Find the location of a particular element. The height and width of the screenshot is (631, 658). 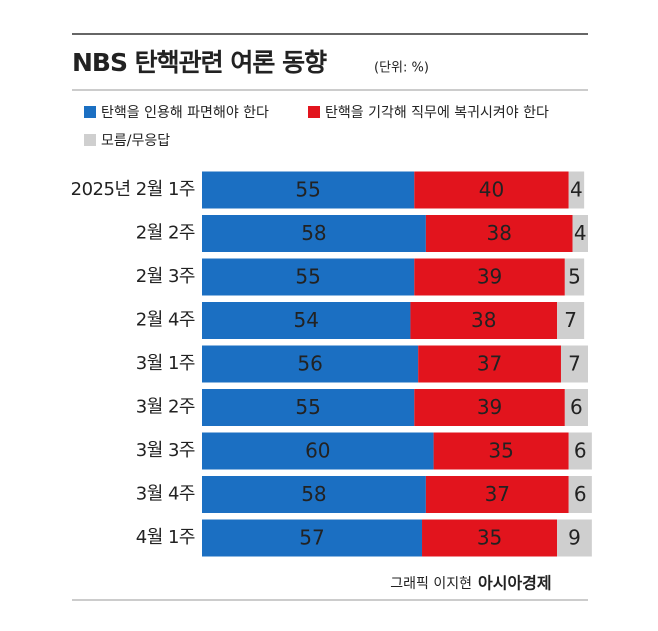

value-label: 40 is located at coordinates (491, 190).